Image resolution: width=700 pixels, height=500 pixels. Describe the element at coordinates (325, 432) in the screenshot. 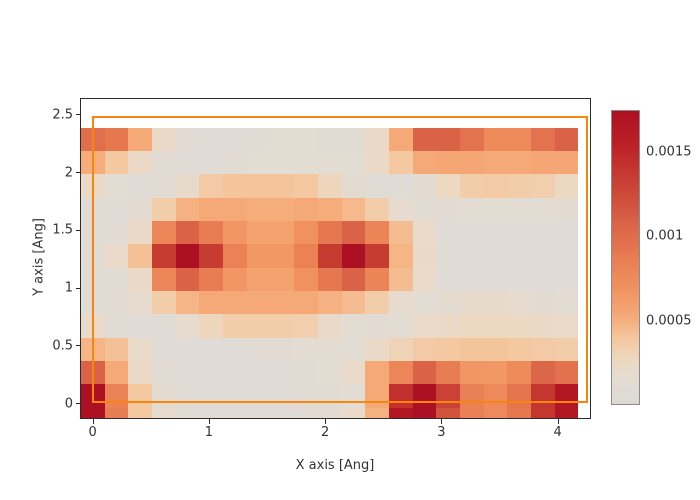

I see `x-tick-label: 2` at that location.